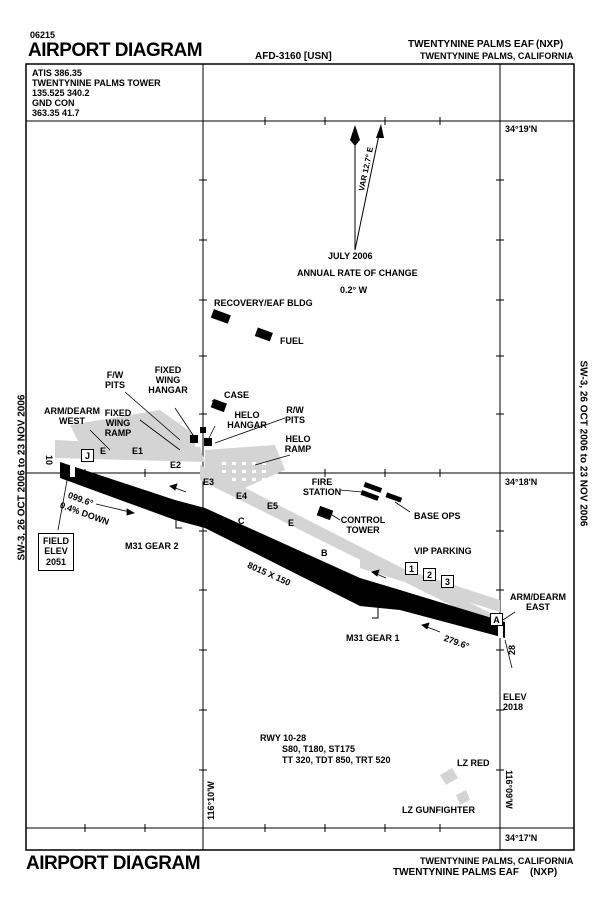 This screenshot has width=600, height=921. Describe the element at coordinates (456, 872) in the screenshot. I see `footer-airport-name: TWENTYNINE PALMS EAF` at that location.